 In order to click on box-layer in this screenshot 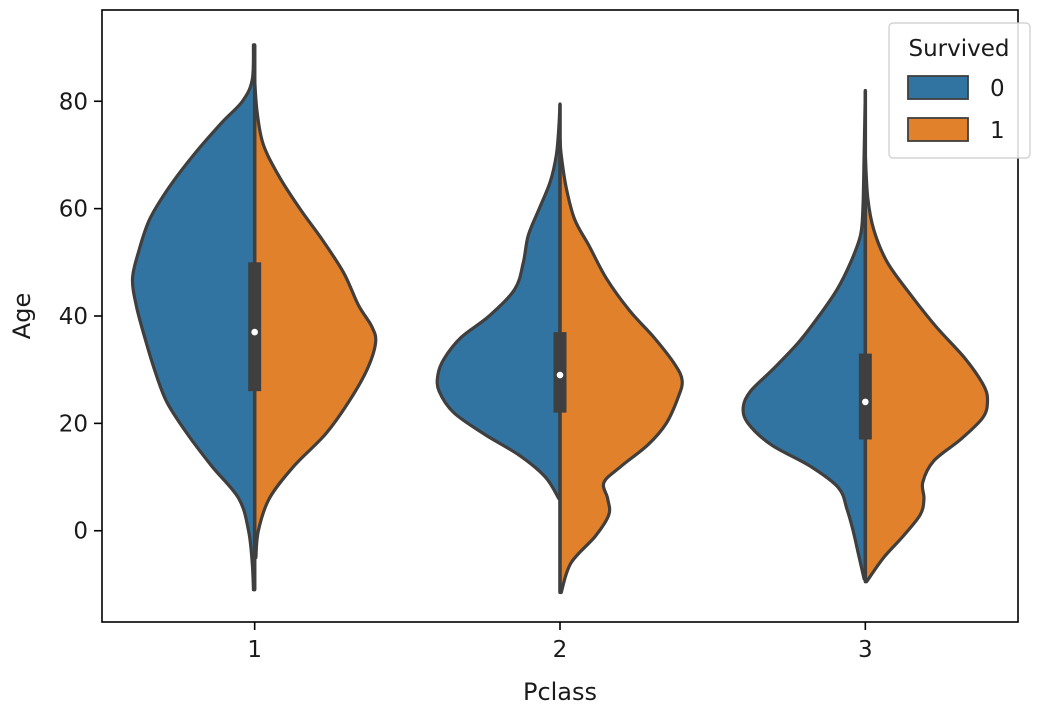, I will do `click(560, 351)`.